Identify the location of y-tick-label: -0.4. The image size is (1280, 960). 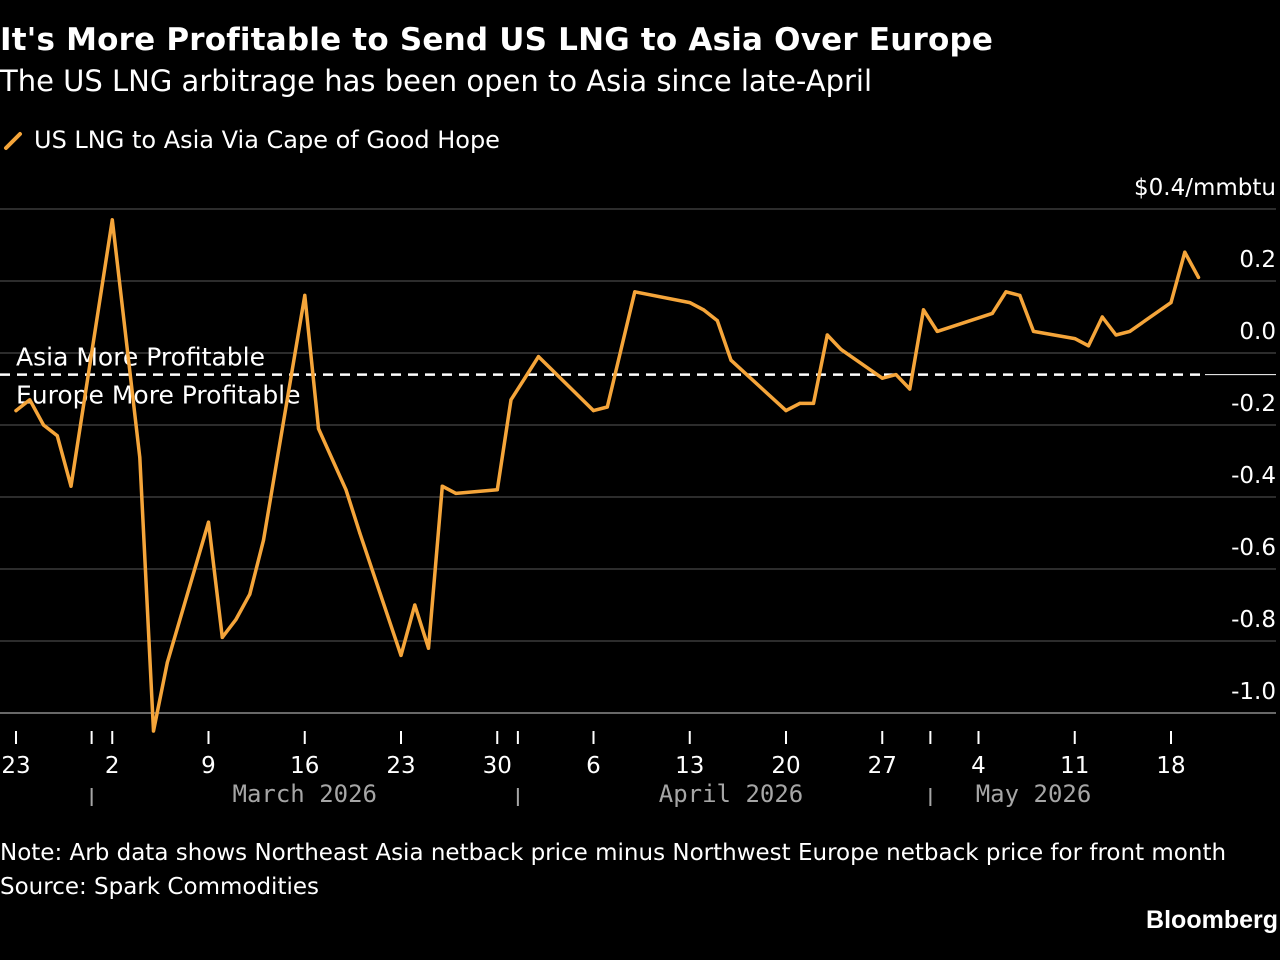
(1253, 476).